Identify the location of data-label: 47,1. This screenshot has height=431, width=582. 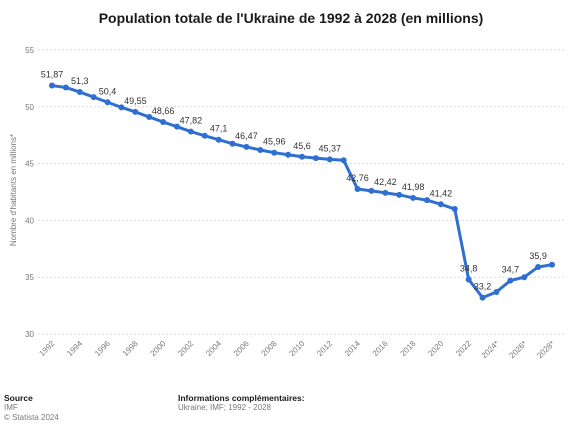
(219, 129).